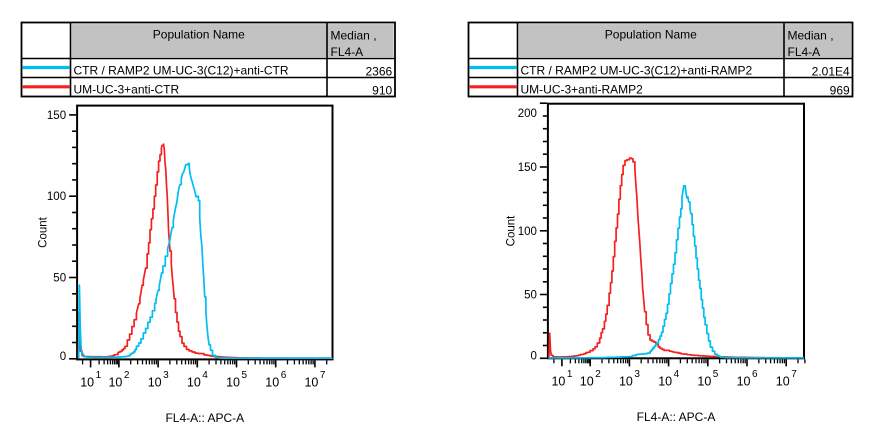  Describe the element at coordinates (637, 71) in the screenshot. I see `svg-text:CTR / RAMP2 UM-UC-3(C12)+anti-: CTR / RAMP2 UM-UC-3(C12)+anti-RAMP2` at that location.